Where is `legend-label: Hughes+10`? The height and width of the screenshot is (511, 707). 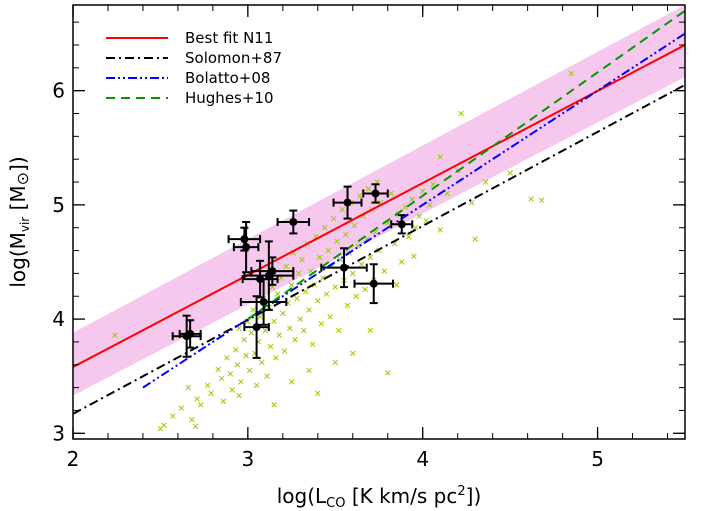
legend-label: Hughes+10 is located at coordinates (229, 98).